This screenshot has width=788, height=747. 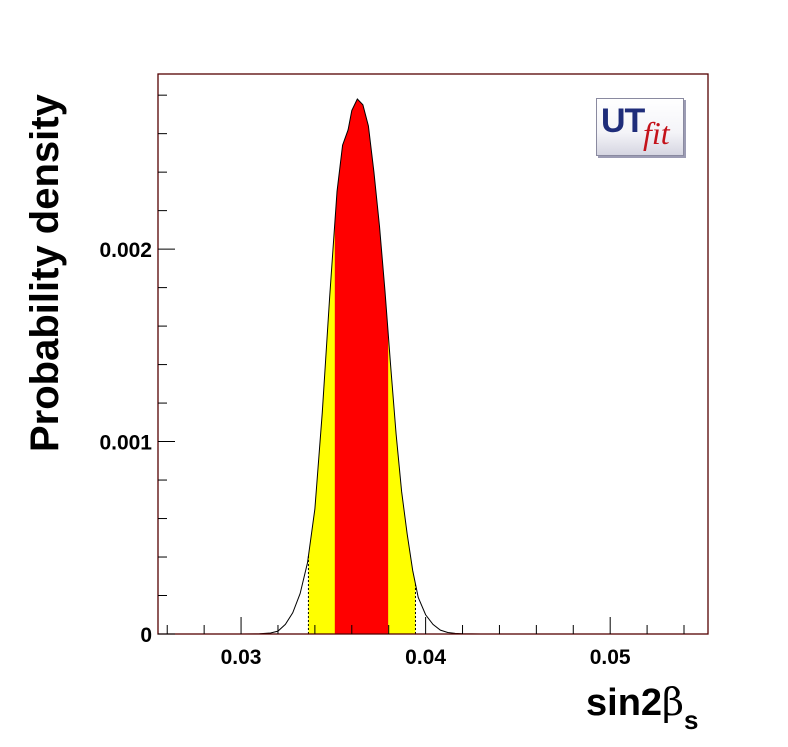 What do you see at coordinates (125, 250) in the screenshot?
I see `y-tick-label: 0.002` at bounding box center [125, 250].